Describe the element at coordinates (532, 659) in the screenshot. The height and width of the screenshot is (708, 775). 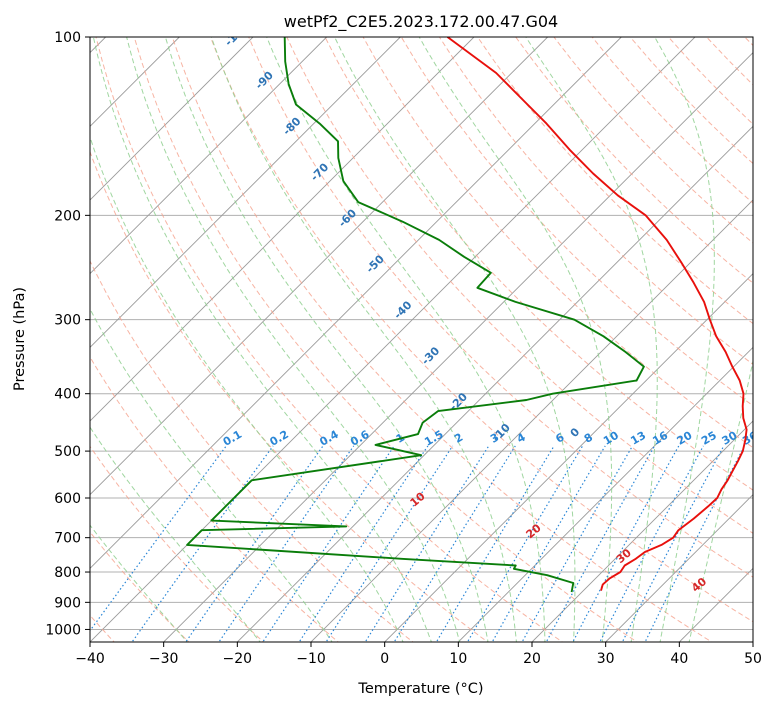
I see `x-tick-label: 20` at that location.